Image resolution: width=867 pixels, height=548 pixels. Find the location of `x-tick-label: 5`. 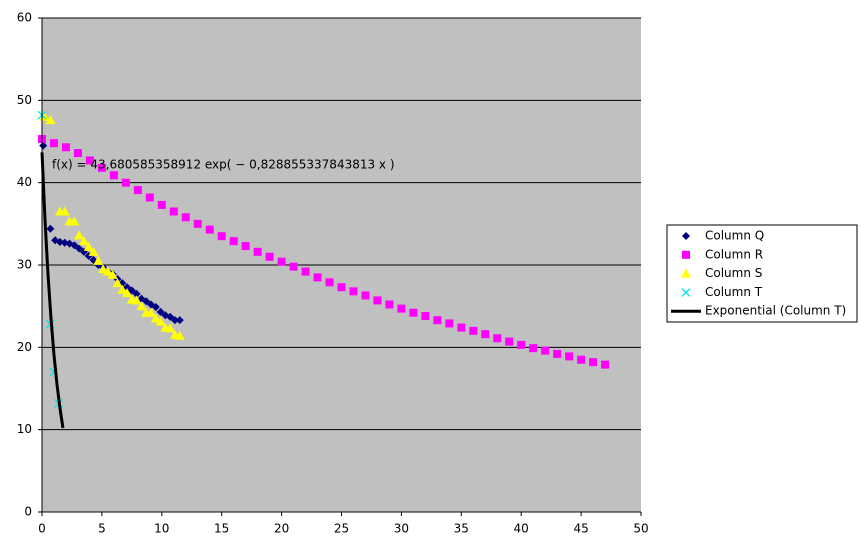

x-tick-label: 5 is located at coordinates (102, 529).